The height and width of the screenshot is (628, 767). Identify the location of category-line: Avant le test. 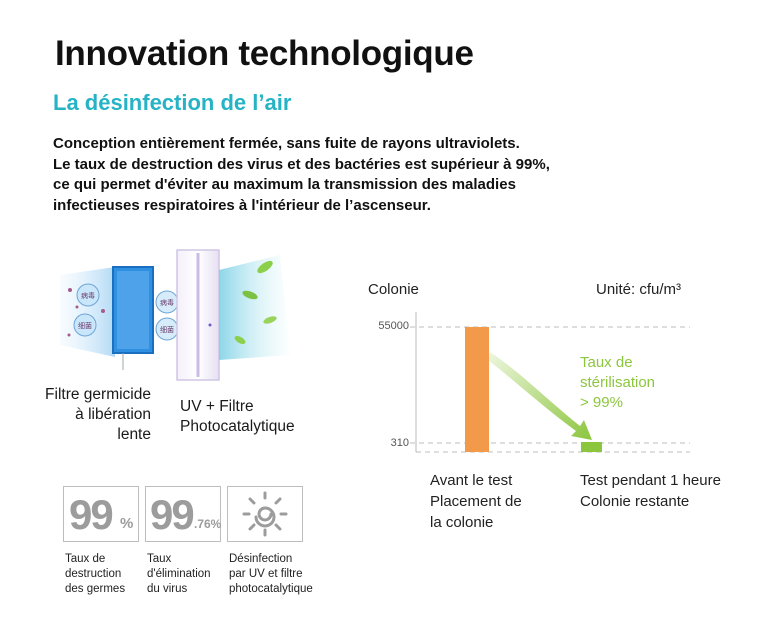
(471, 480).